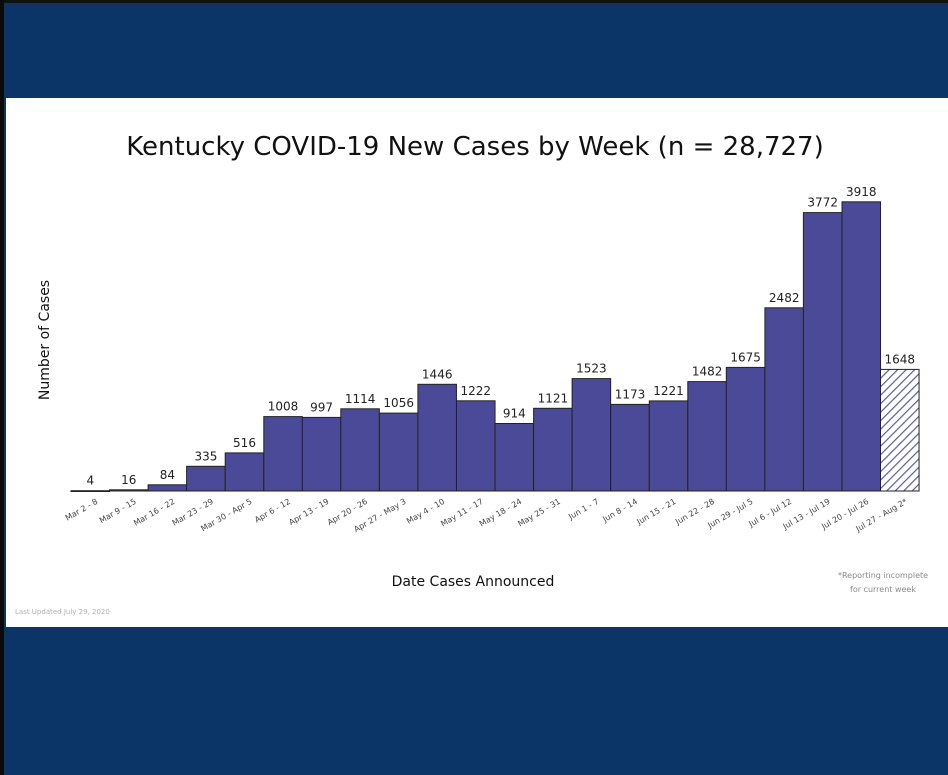 Image resolution: width=948 pixels, height=775 pixels. I want to click on bar-value-label: 1121, so click(553, 398).